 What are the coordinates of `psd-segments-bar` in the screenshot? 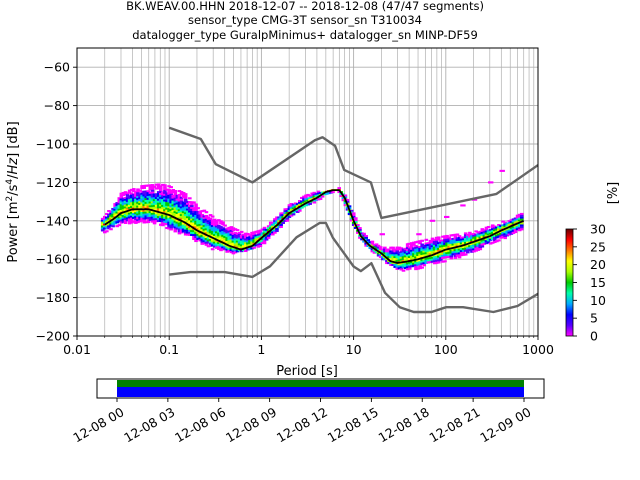 It's located at (320, 392).